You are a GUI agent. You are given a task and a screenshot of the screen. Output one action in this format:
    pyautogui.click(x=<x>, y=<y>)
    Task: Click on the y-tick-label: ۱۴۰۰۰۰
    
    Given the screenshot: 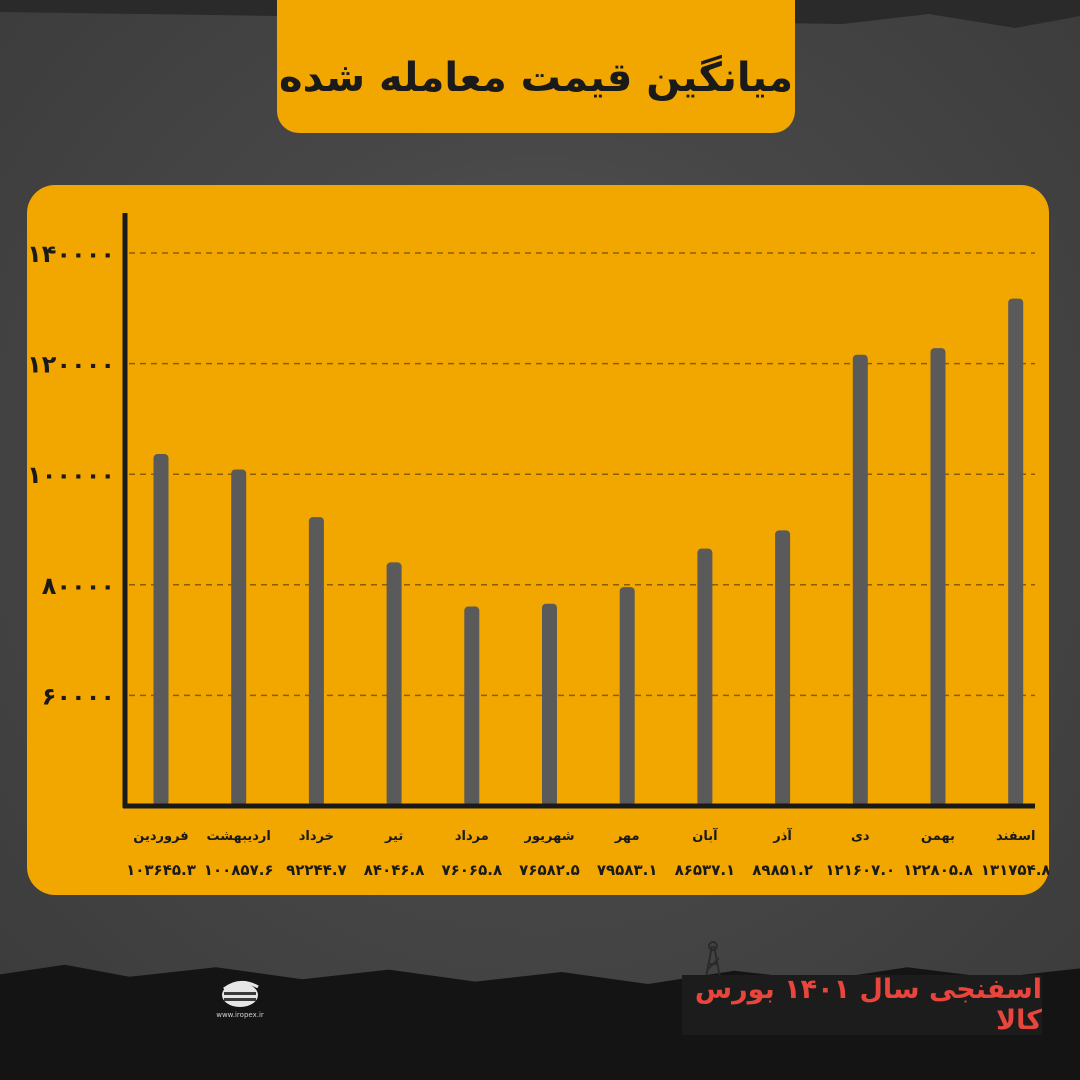 What is the action you would take?
    pyautogui.click(x=71, y=254)
    